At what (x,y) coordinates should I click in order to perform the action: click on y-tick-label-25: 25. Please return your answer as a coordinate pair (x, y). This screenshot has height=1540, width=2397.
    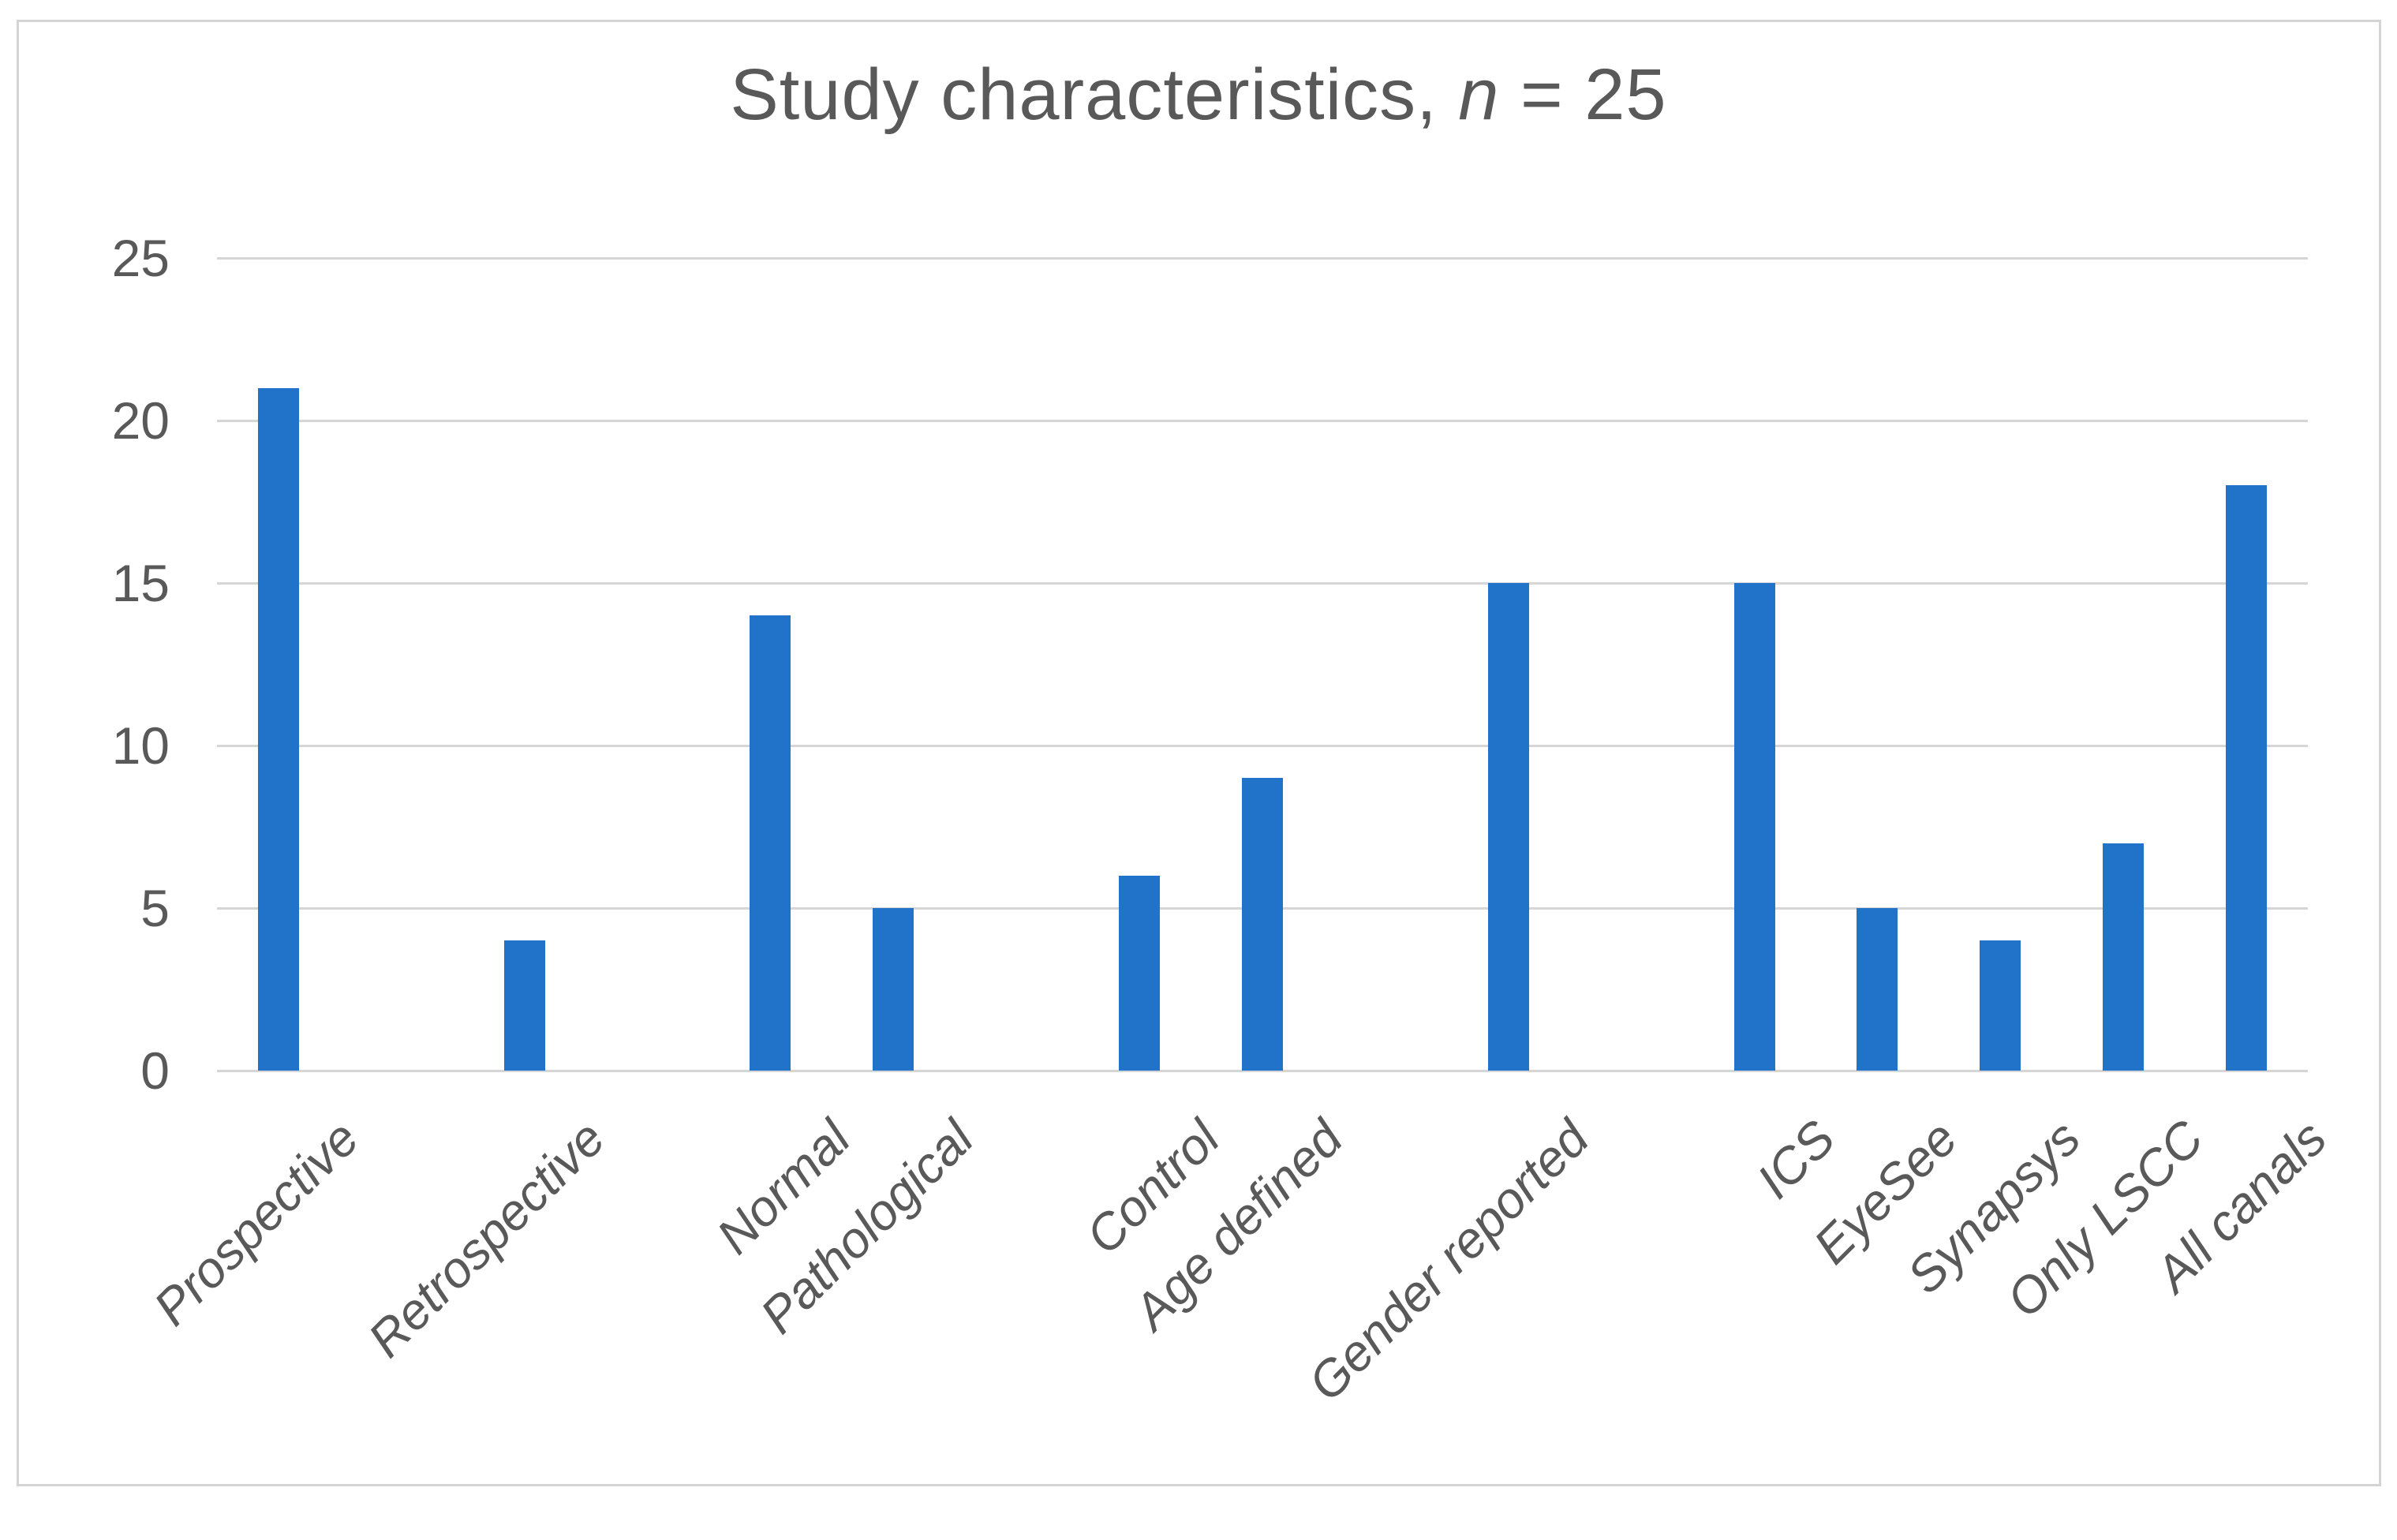
    Looking at the image, I should click on (140, 258).